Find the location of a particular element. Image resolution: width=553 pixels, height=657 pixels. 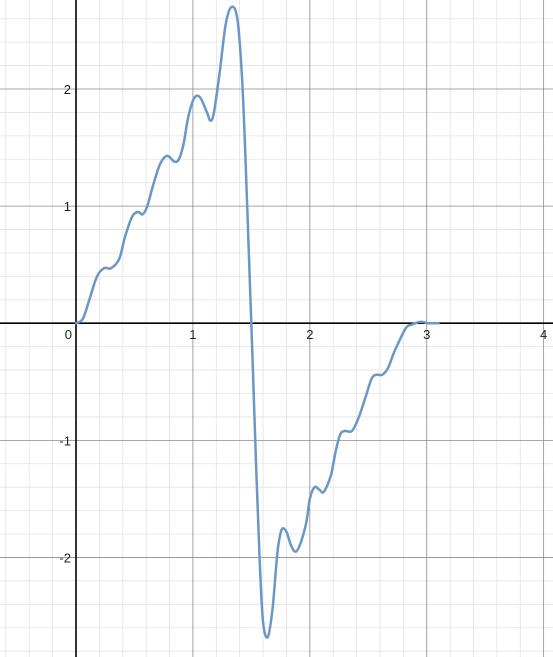

x-tick-label: 1 is located at coordinates (192, 334).